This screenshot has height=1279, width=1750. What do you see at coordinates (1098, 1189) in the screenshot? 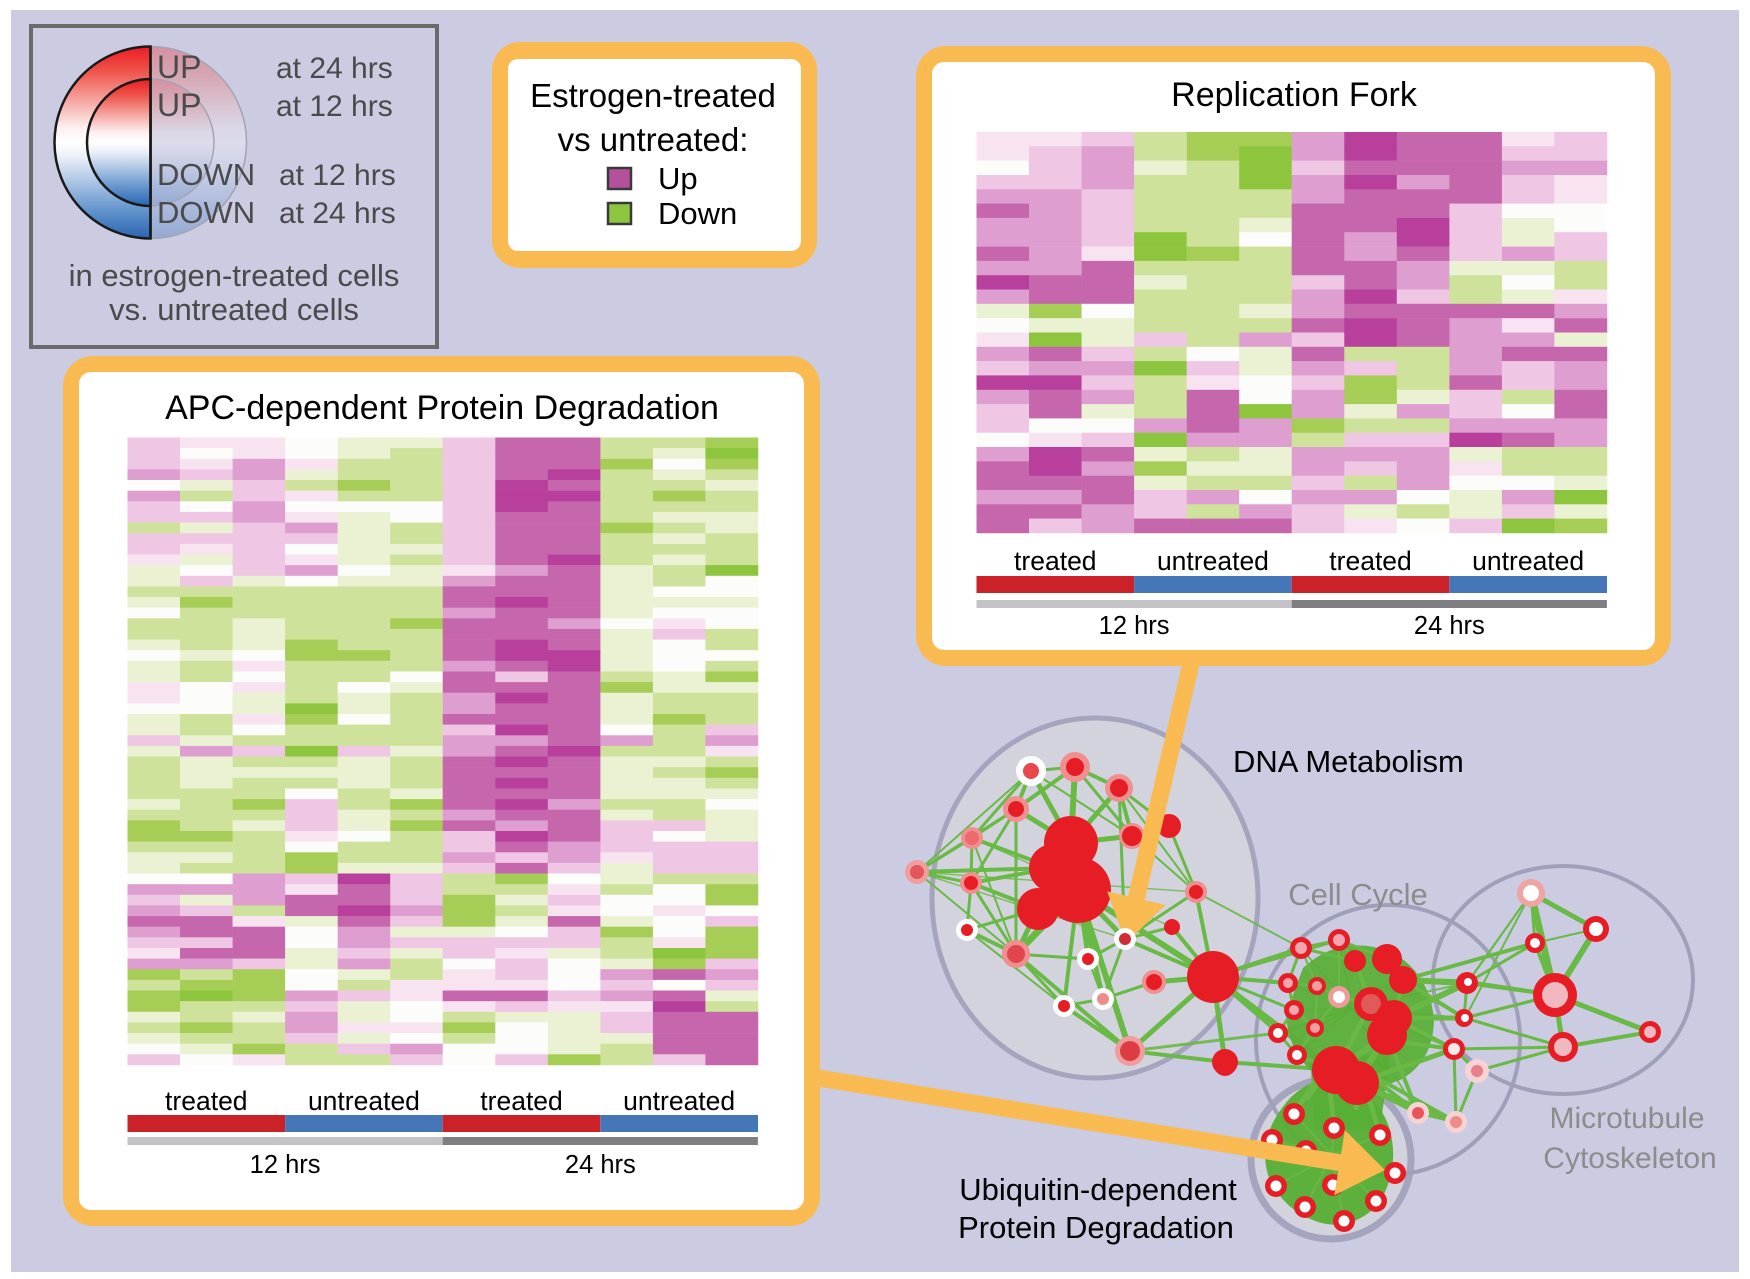
I see `svg-text: Ubiquitin-dependent` at bounding box center [1098, 1189].